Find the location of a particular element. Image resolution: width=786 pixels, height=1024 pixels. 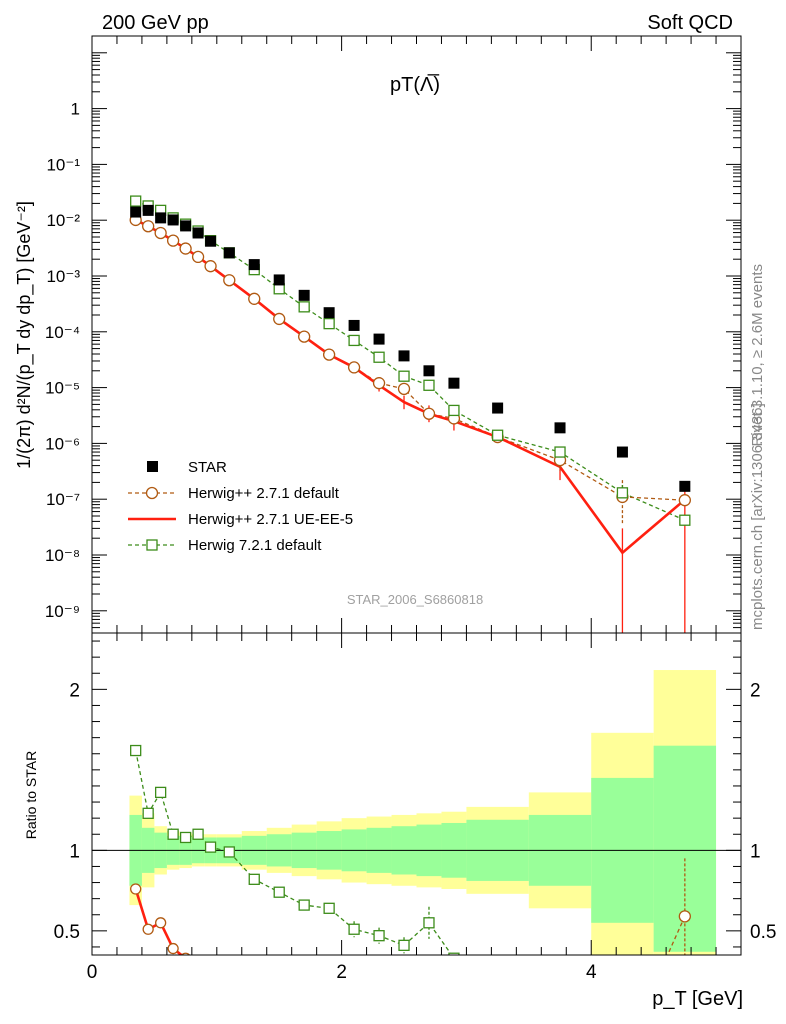

x-tick-label: 0 is located at coordinates (92, 972).